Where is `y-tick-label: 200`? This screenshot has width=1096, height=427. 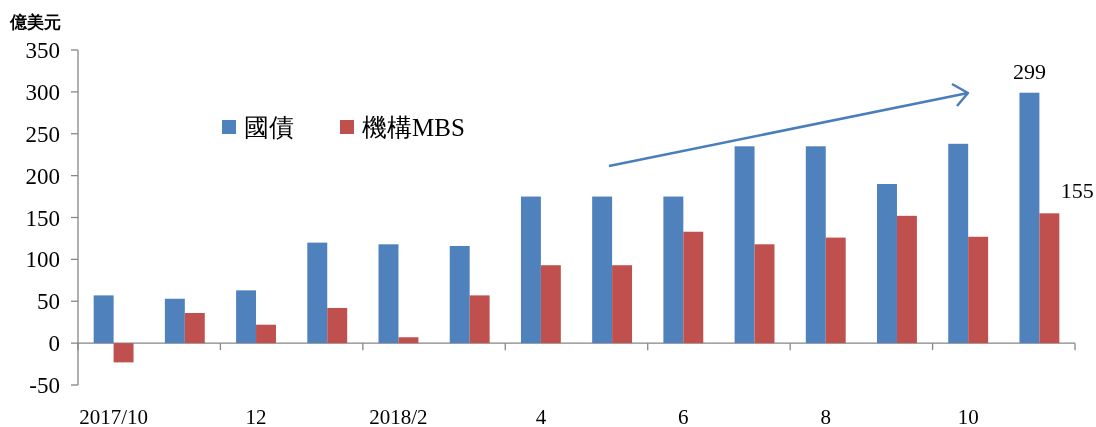 y-tick-label: 200 is located at coordinates (42, 176).